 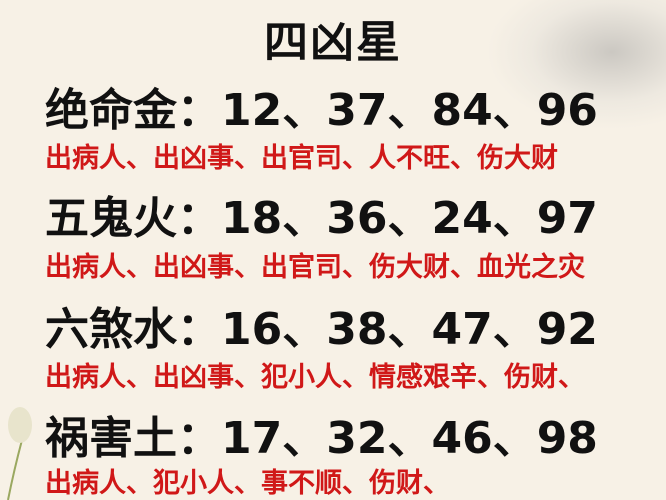 I want to click on star-row-jueming: 绝命金：12、37、84、96, so click(x=321, y=110).